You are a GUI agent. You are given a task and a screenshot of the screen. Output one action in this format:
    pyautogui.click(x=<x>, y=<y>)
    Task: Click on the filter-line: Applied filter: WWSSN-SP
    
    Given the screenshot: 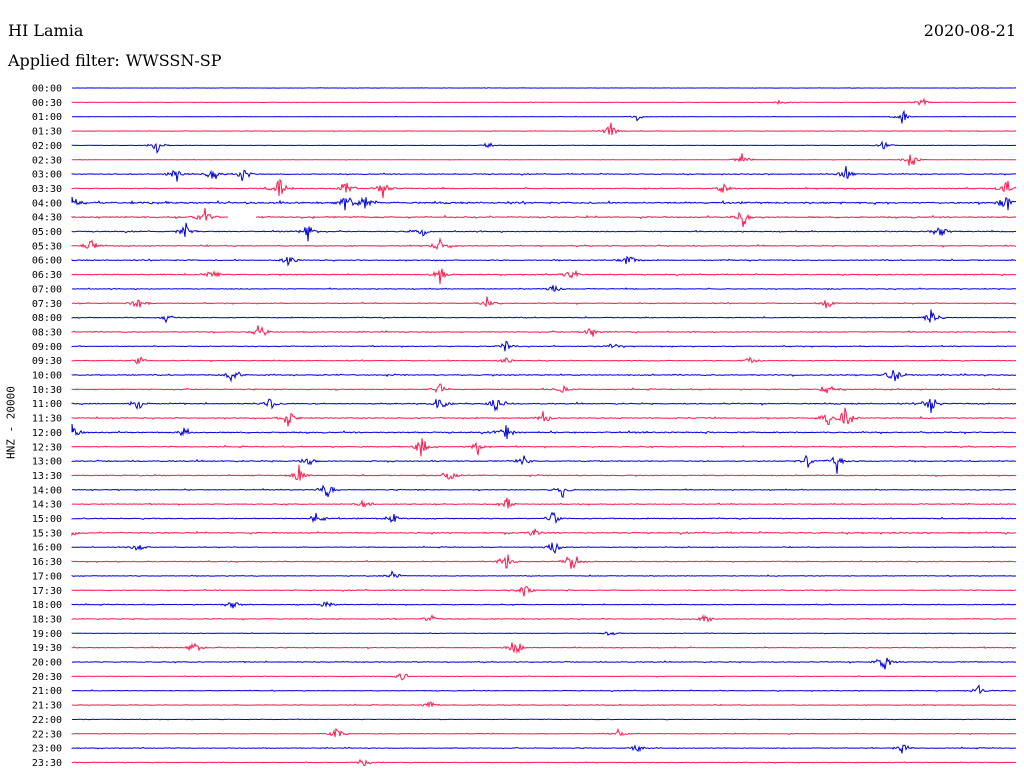 What is the action you would take?
    pyautogui.click(x=114, y=60)
    